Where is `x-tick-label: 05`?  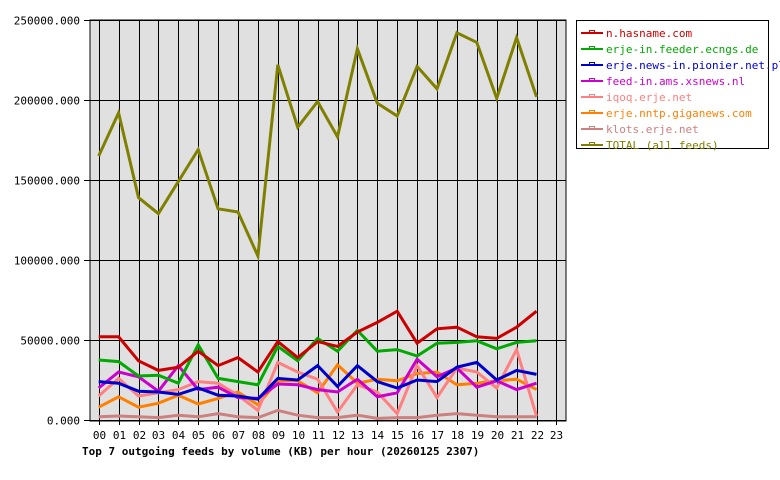
x-tick-label: 05 is located at coordinates (198, 435).